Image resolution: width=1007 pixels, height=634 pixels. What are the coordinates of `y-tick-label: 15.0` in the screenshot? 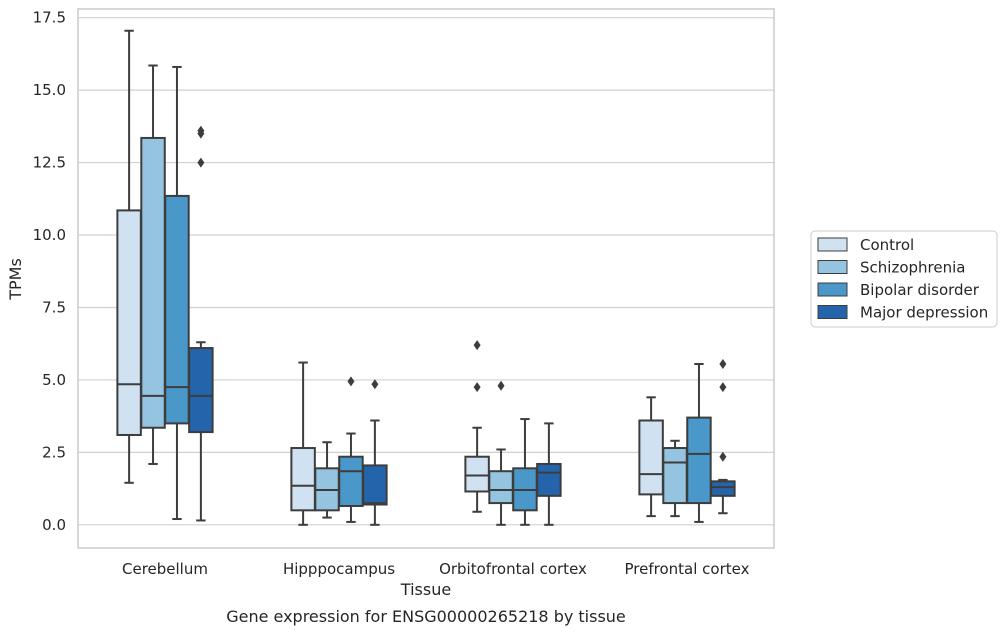 It's located at (49, 90).